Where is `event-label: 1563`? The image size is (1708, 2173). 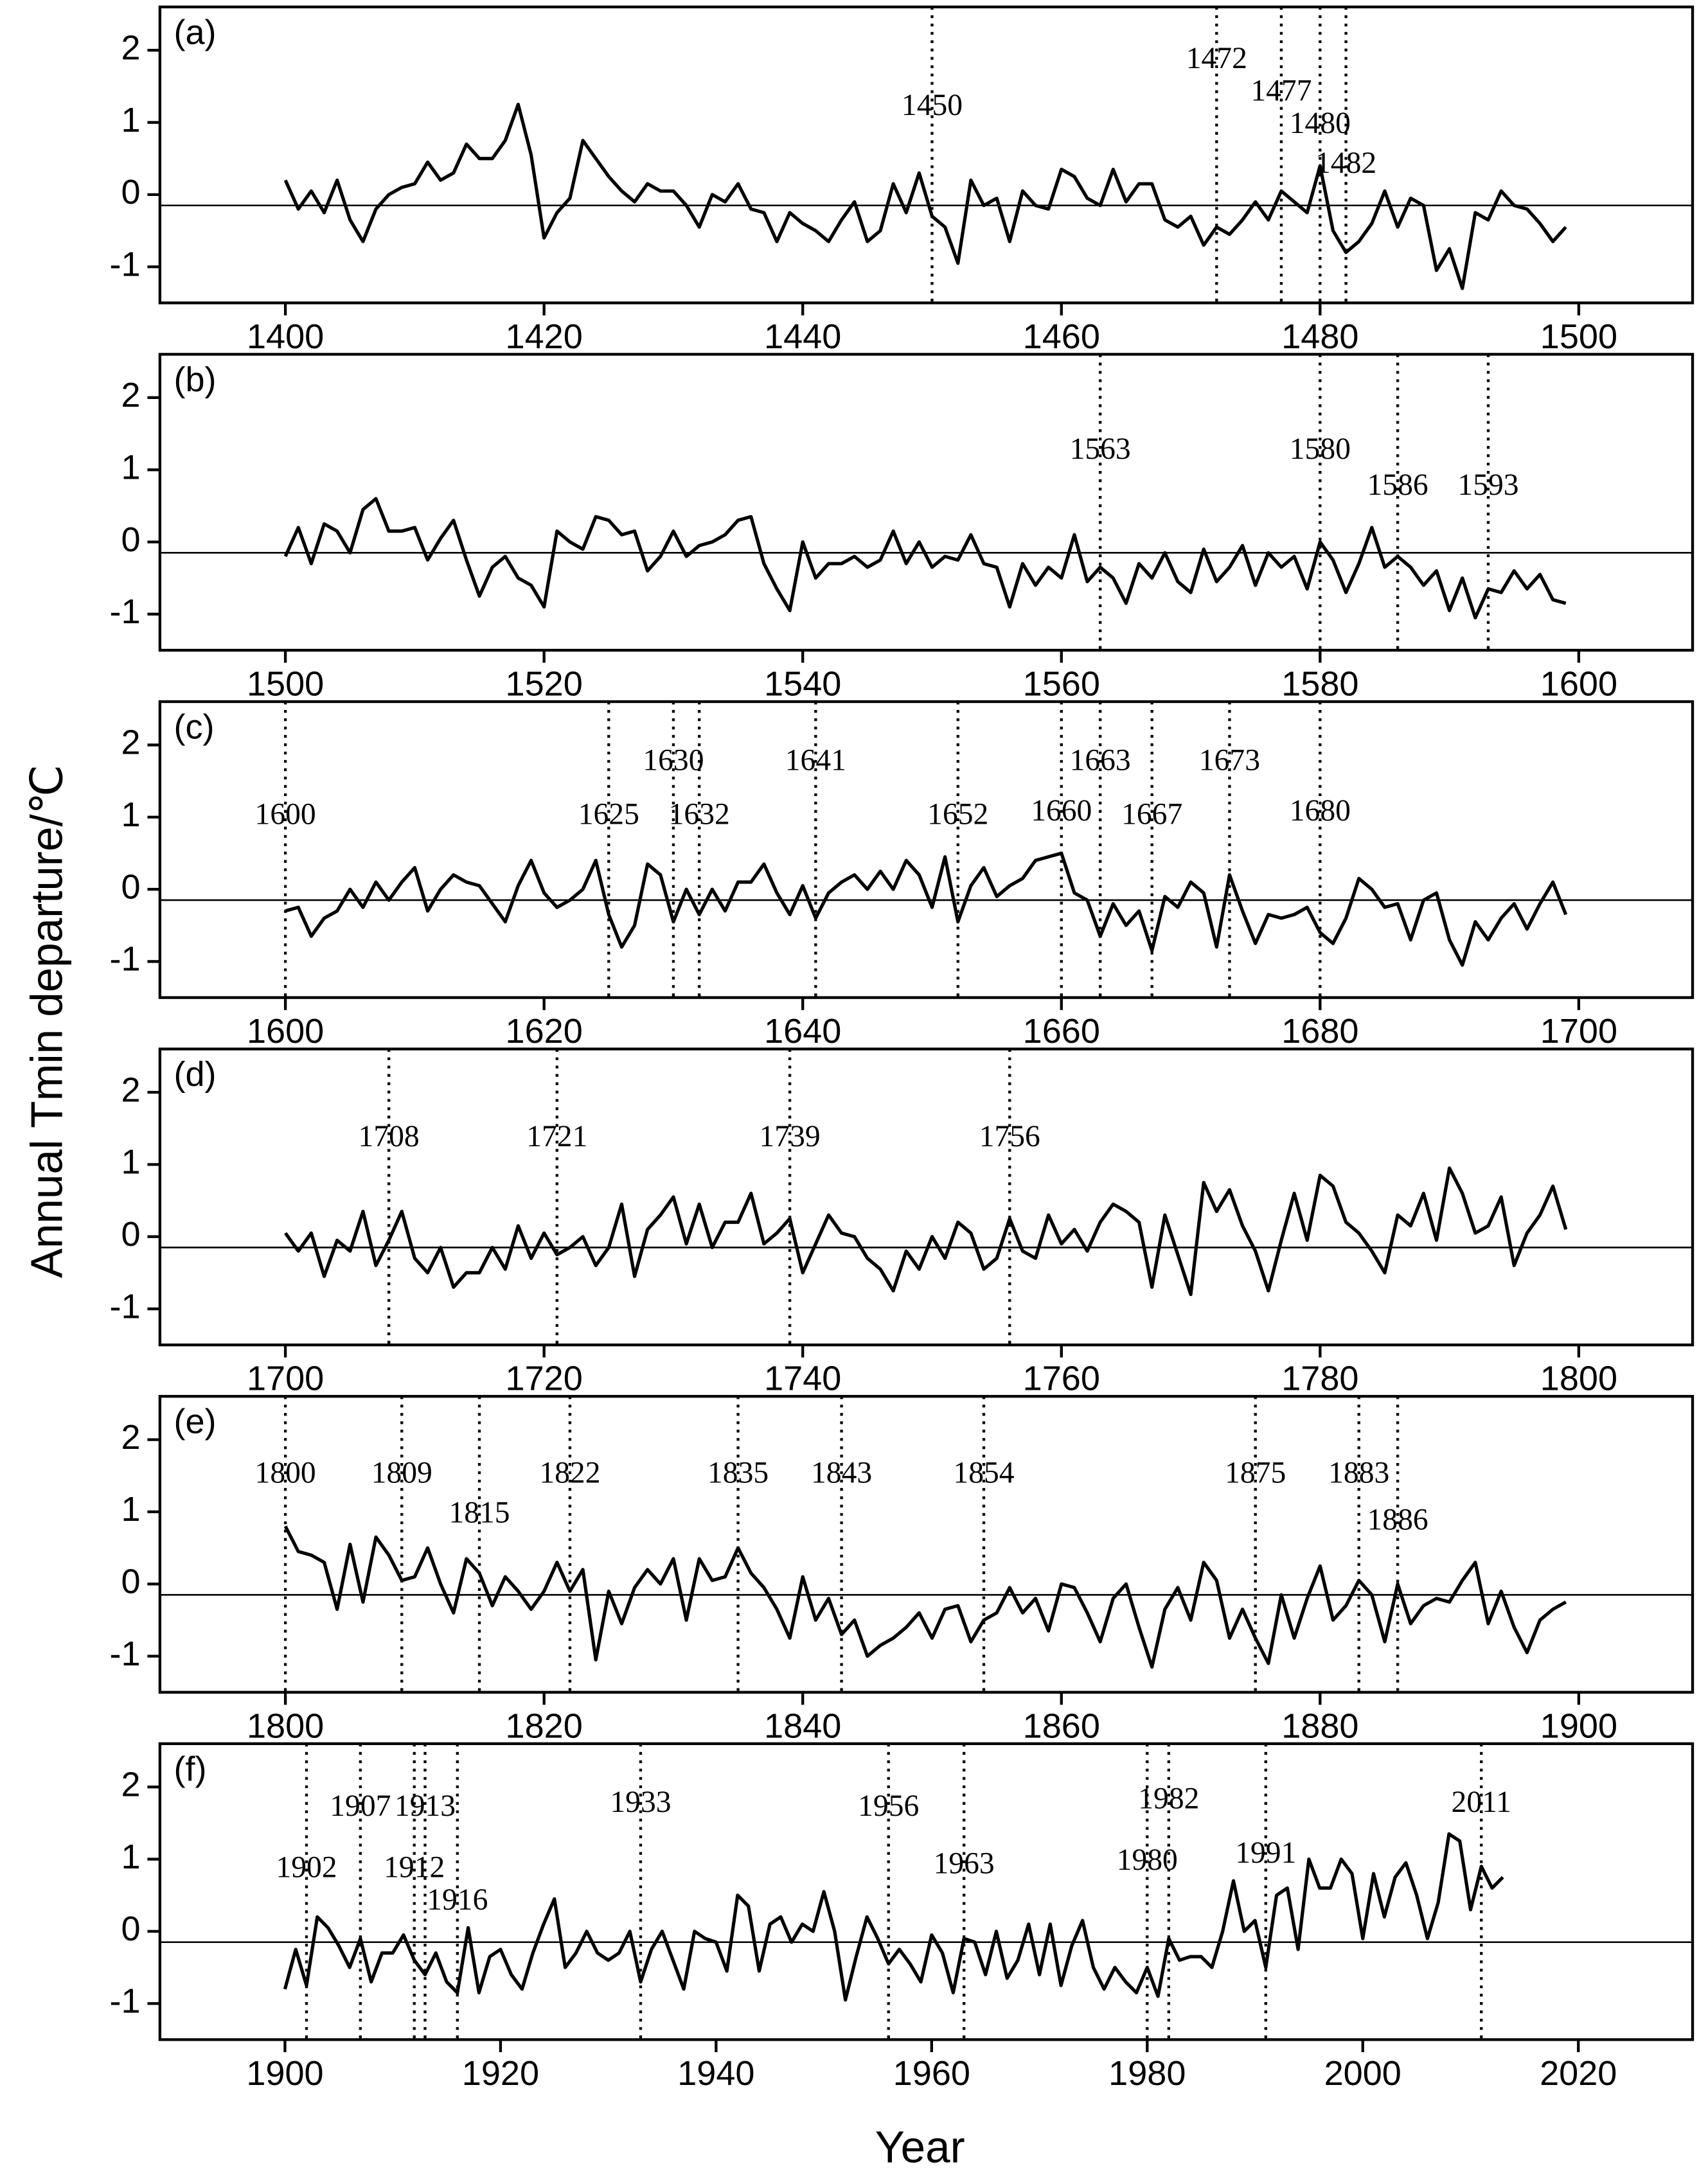
event-label: 1563 is located at coordinates (1100, 449).